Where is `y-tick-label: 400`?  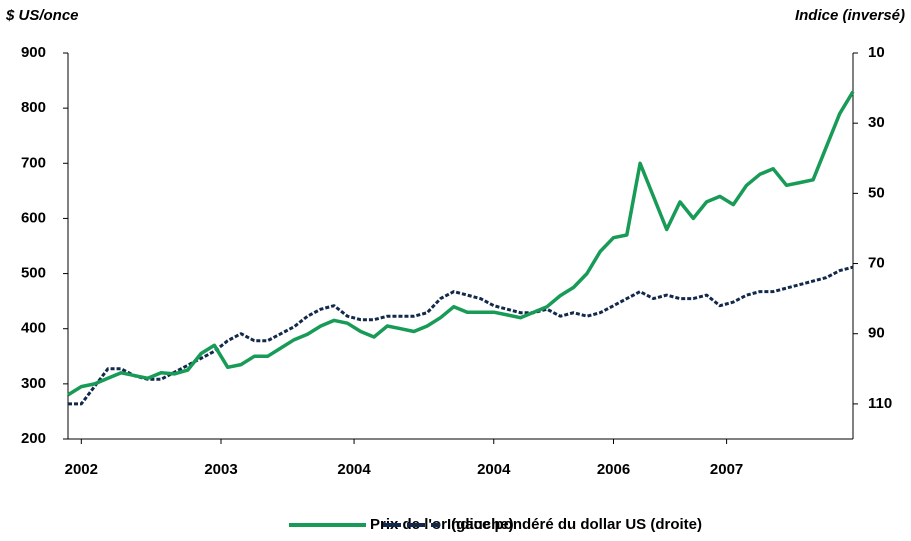 y-tick-label: 400 is located at coordinates (33, 328).